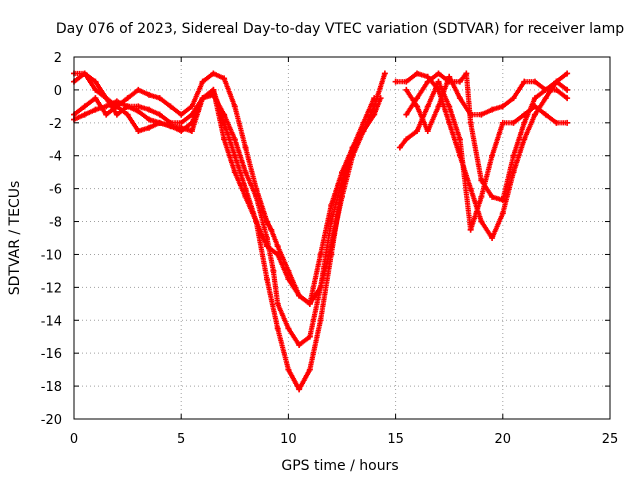 The width and height of the screenshot is (640, 480). Describe the element at coordinates (395, 439) in the screenshot. I see `x-tick-label: 15` at that location.